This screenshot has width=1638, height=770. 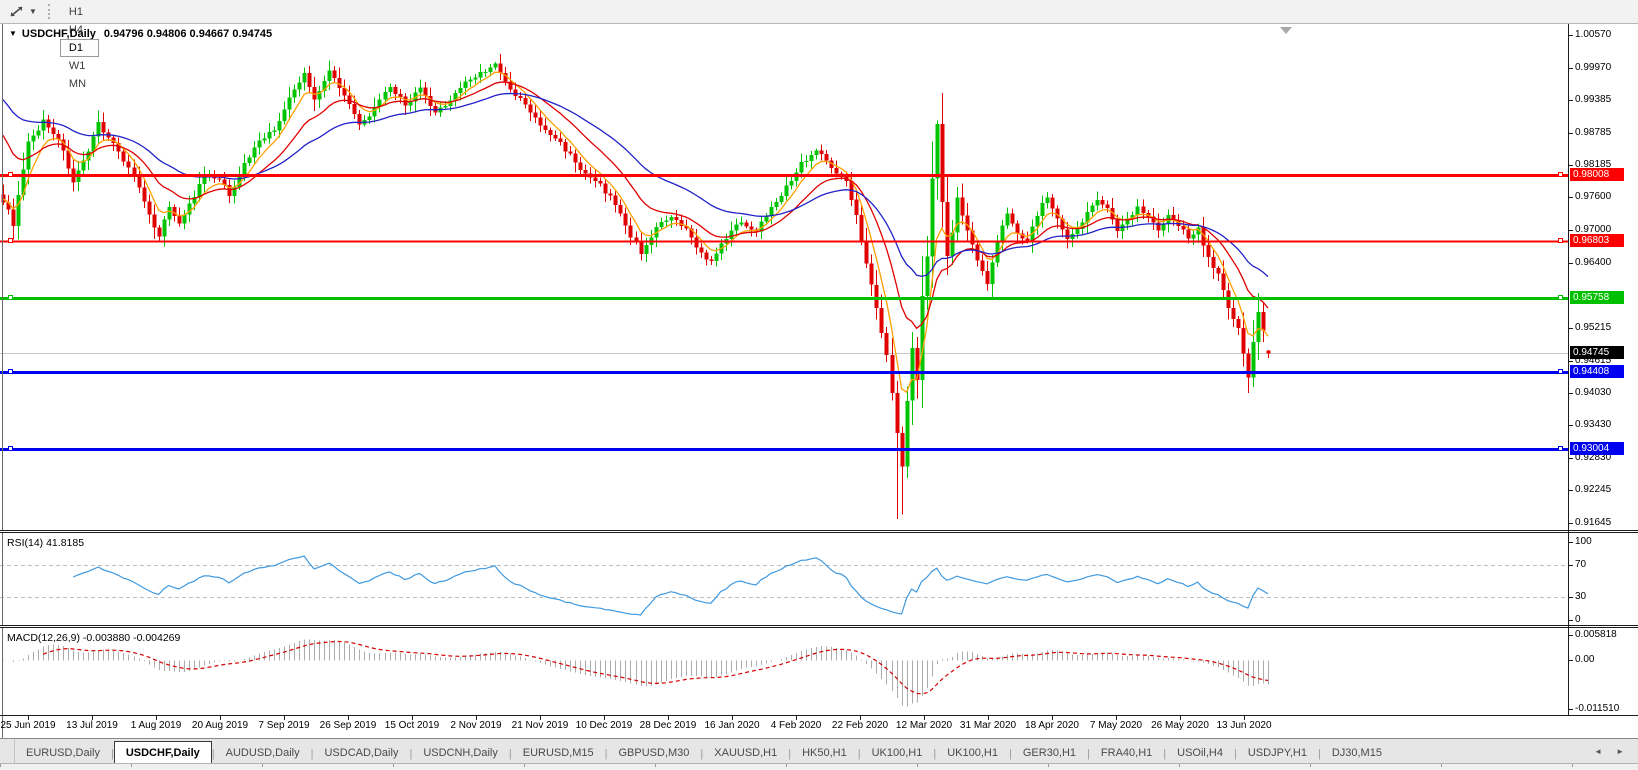 I want to click on tab-fra40-h1: FRA40,H1, so click(x=1126, y=753).